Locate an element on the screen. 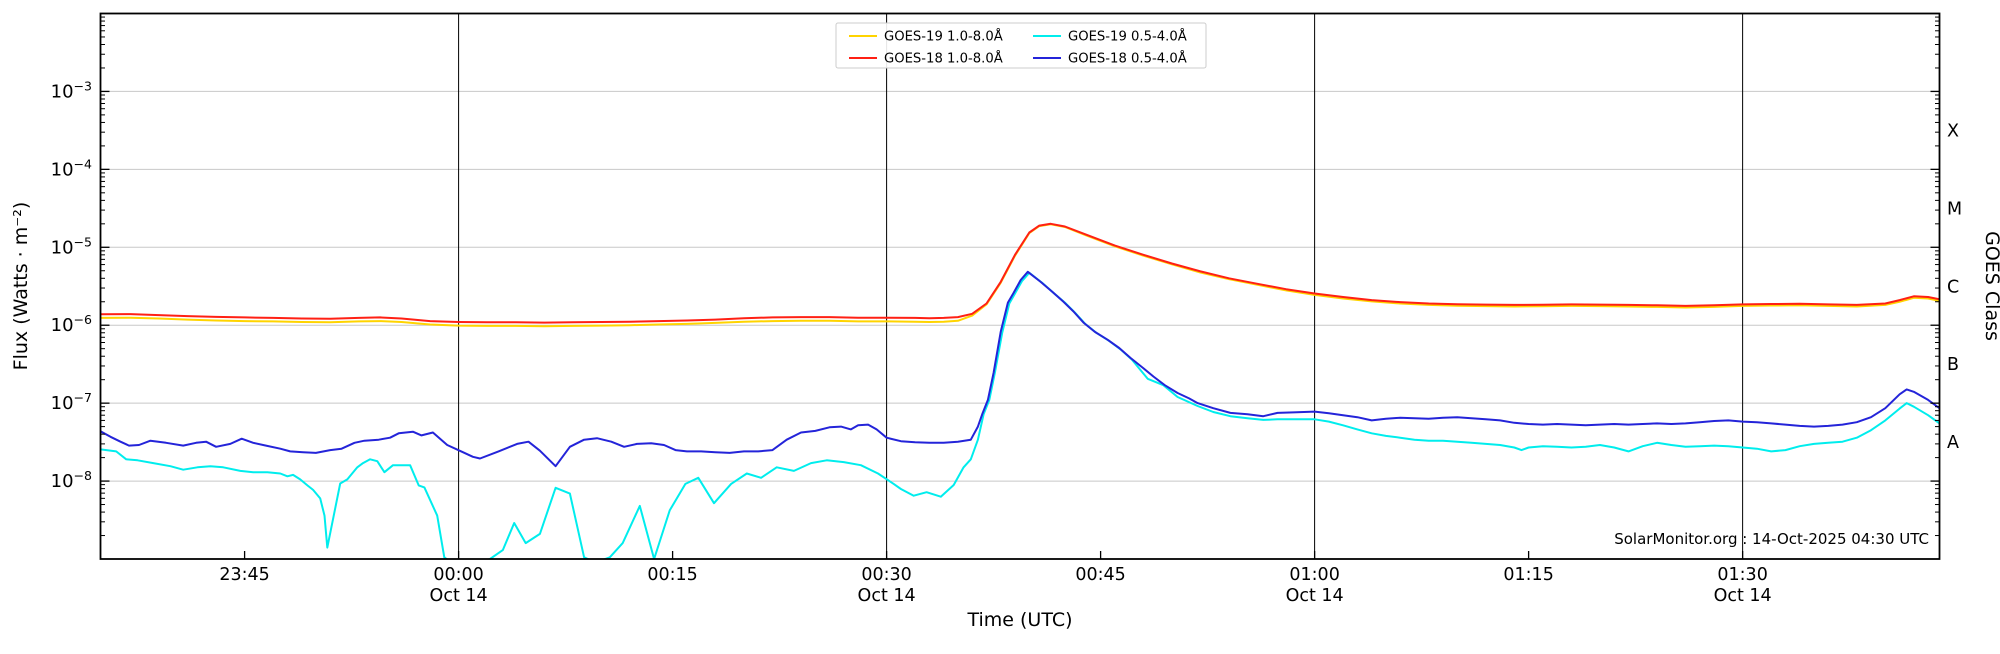 The image size is (2000, 654). y-tick-label: 10⁻⁷ is located at coordinates (71, 402).